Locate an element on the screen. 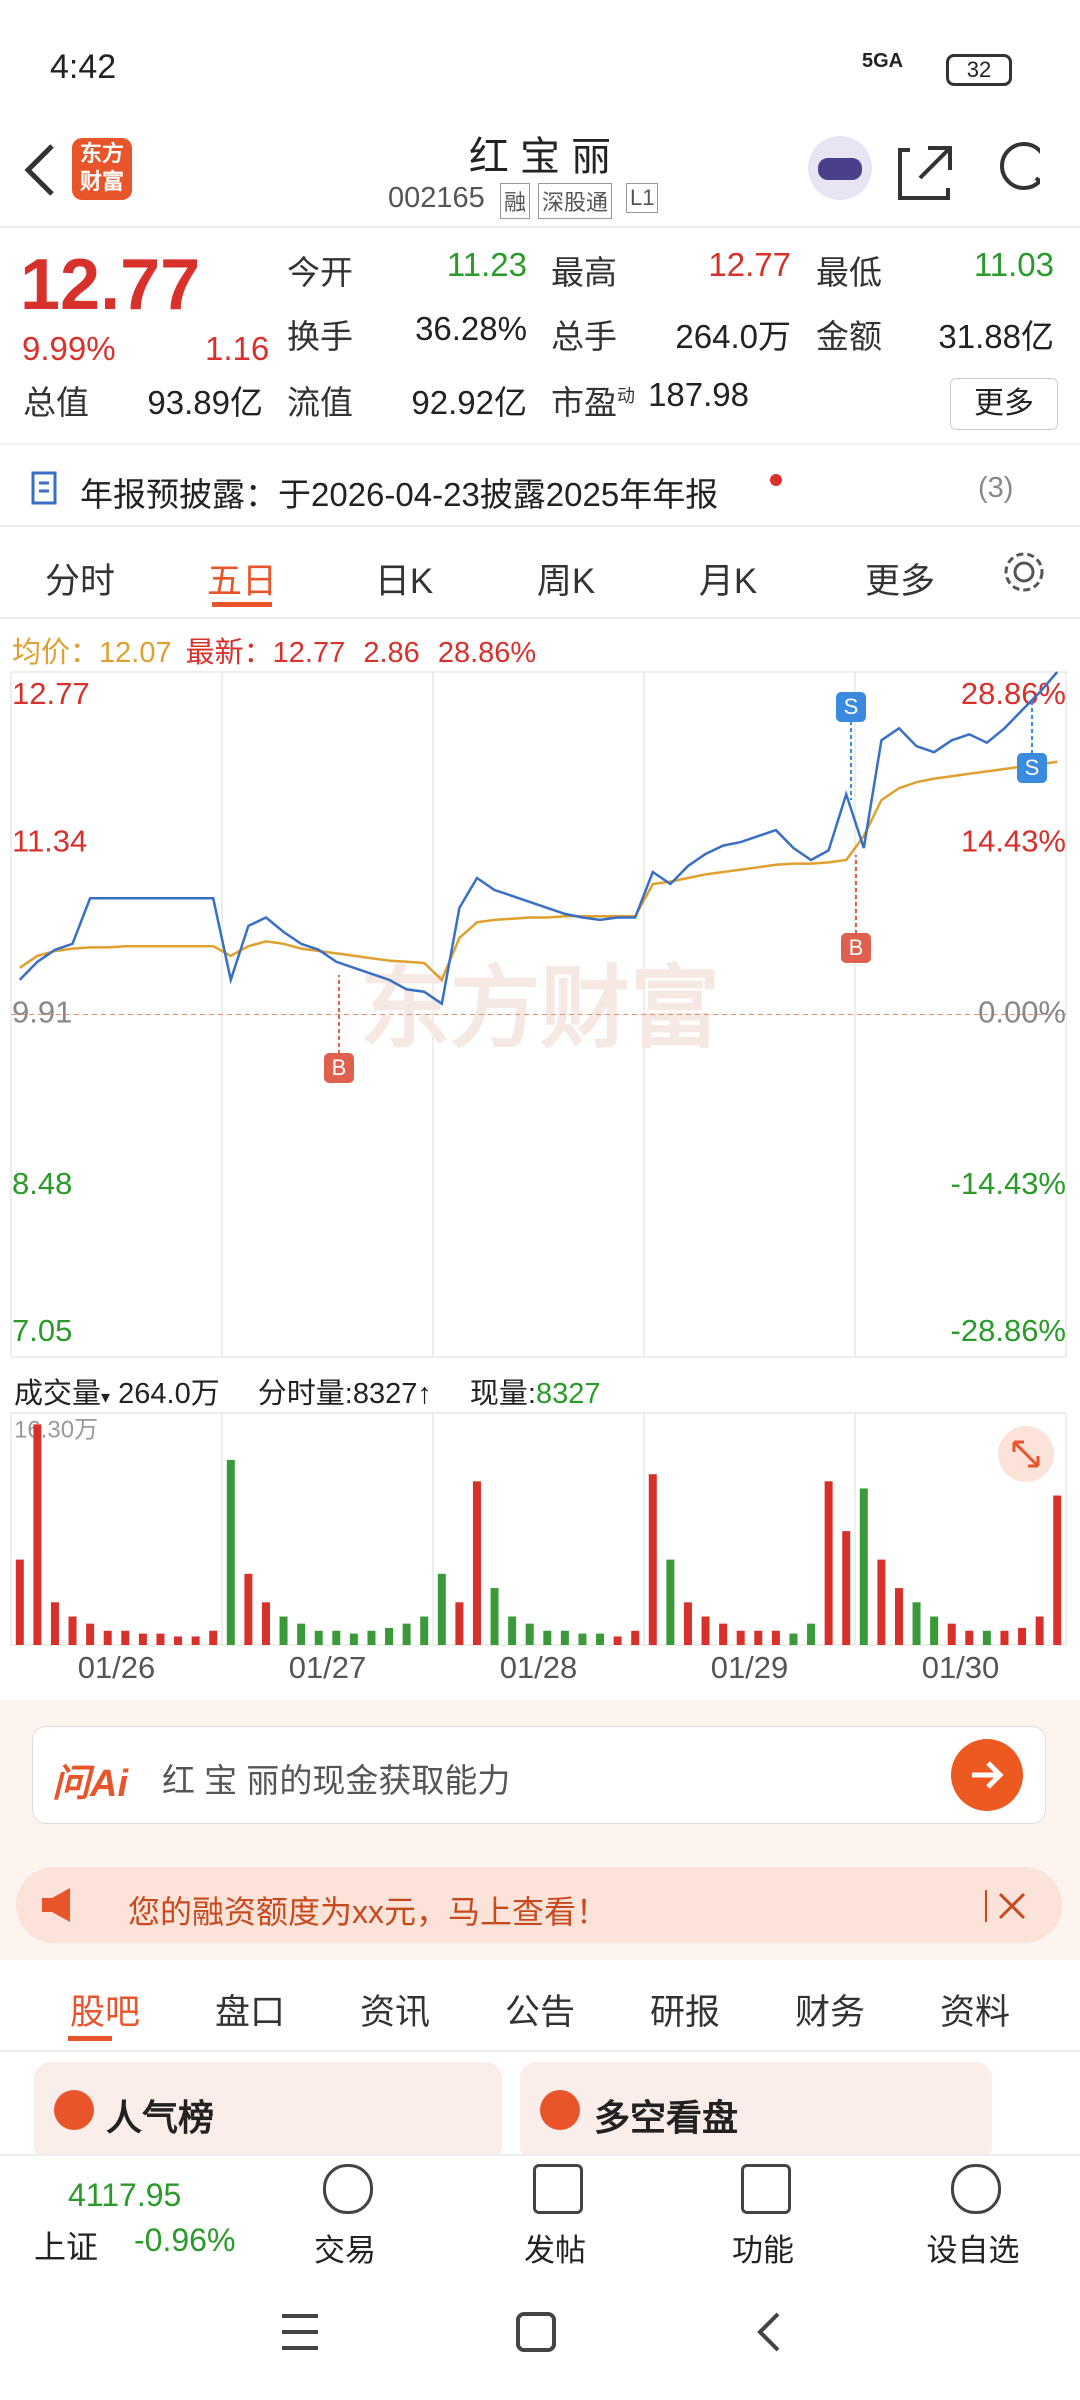 The image size is (1080, 2400). action-icon is located at coordinates (348, 2189).